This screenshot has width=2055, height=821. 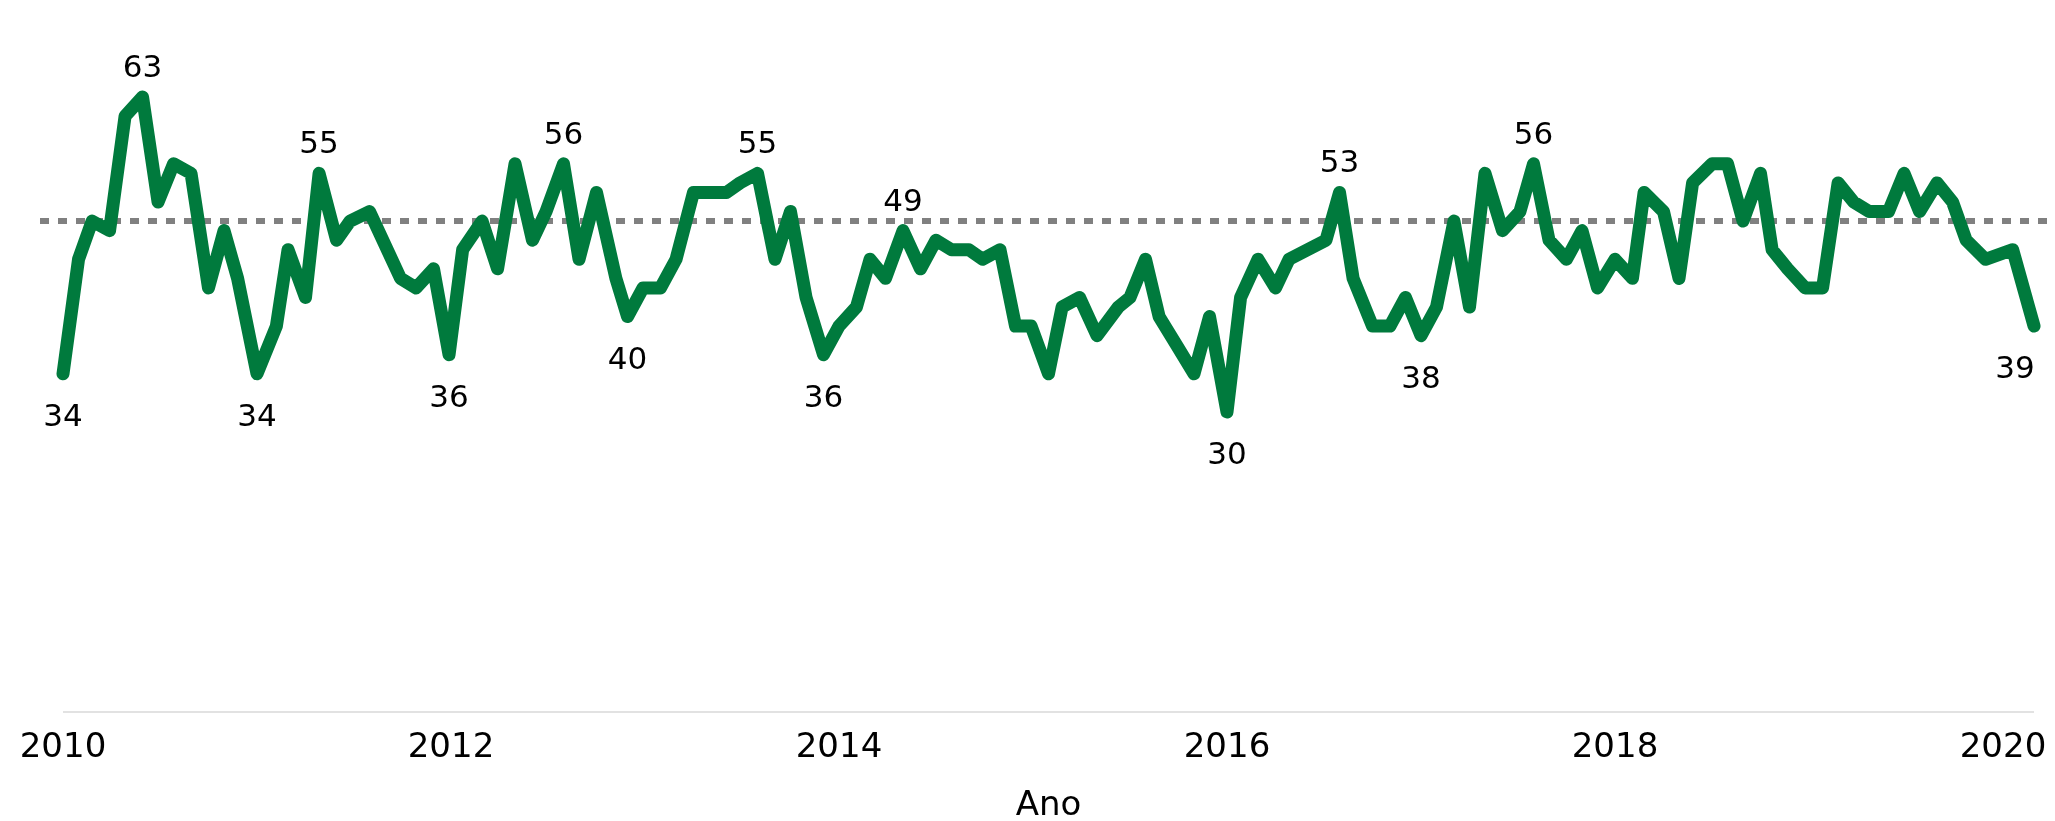 I want to click on data-label: 38, so click(x=1421, y=376).